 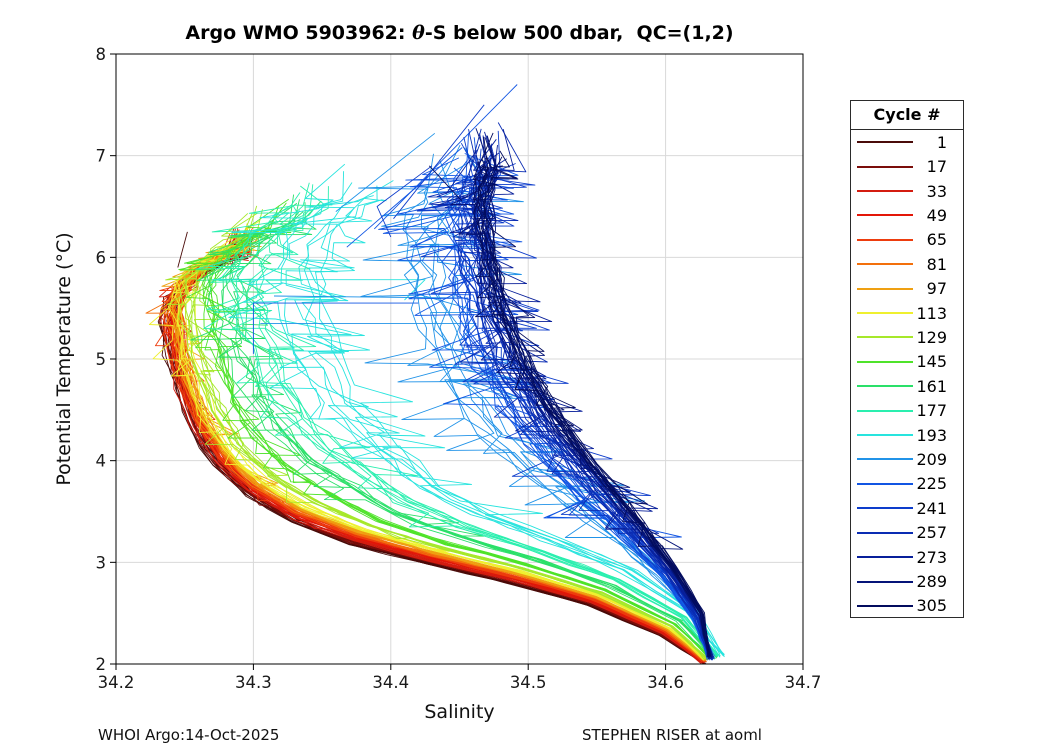 I want to click on y-tick-label: 4, so click(x=101, y=461).